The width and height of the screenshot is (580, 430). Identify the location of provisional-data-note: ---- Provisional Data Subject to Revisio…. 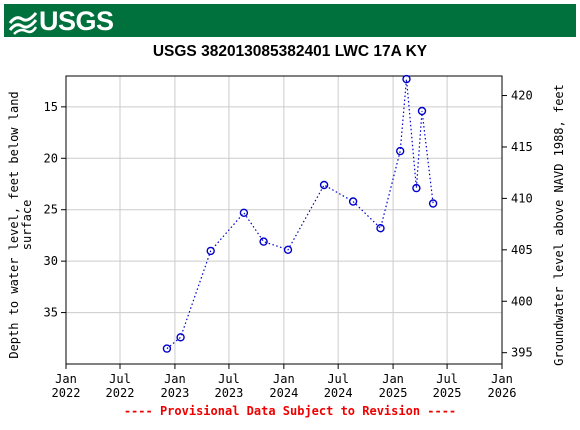
(290, 411).